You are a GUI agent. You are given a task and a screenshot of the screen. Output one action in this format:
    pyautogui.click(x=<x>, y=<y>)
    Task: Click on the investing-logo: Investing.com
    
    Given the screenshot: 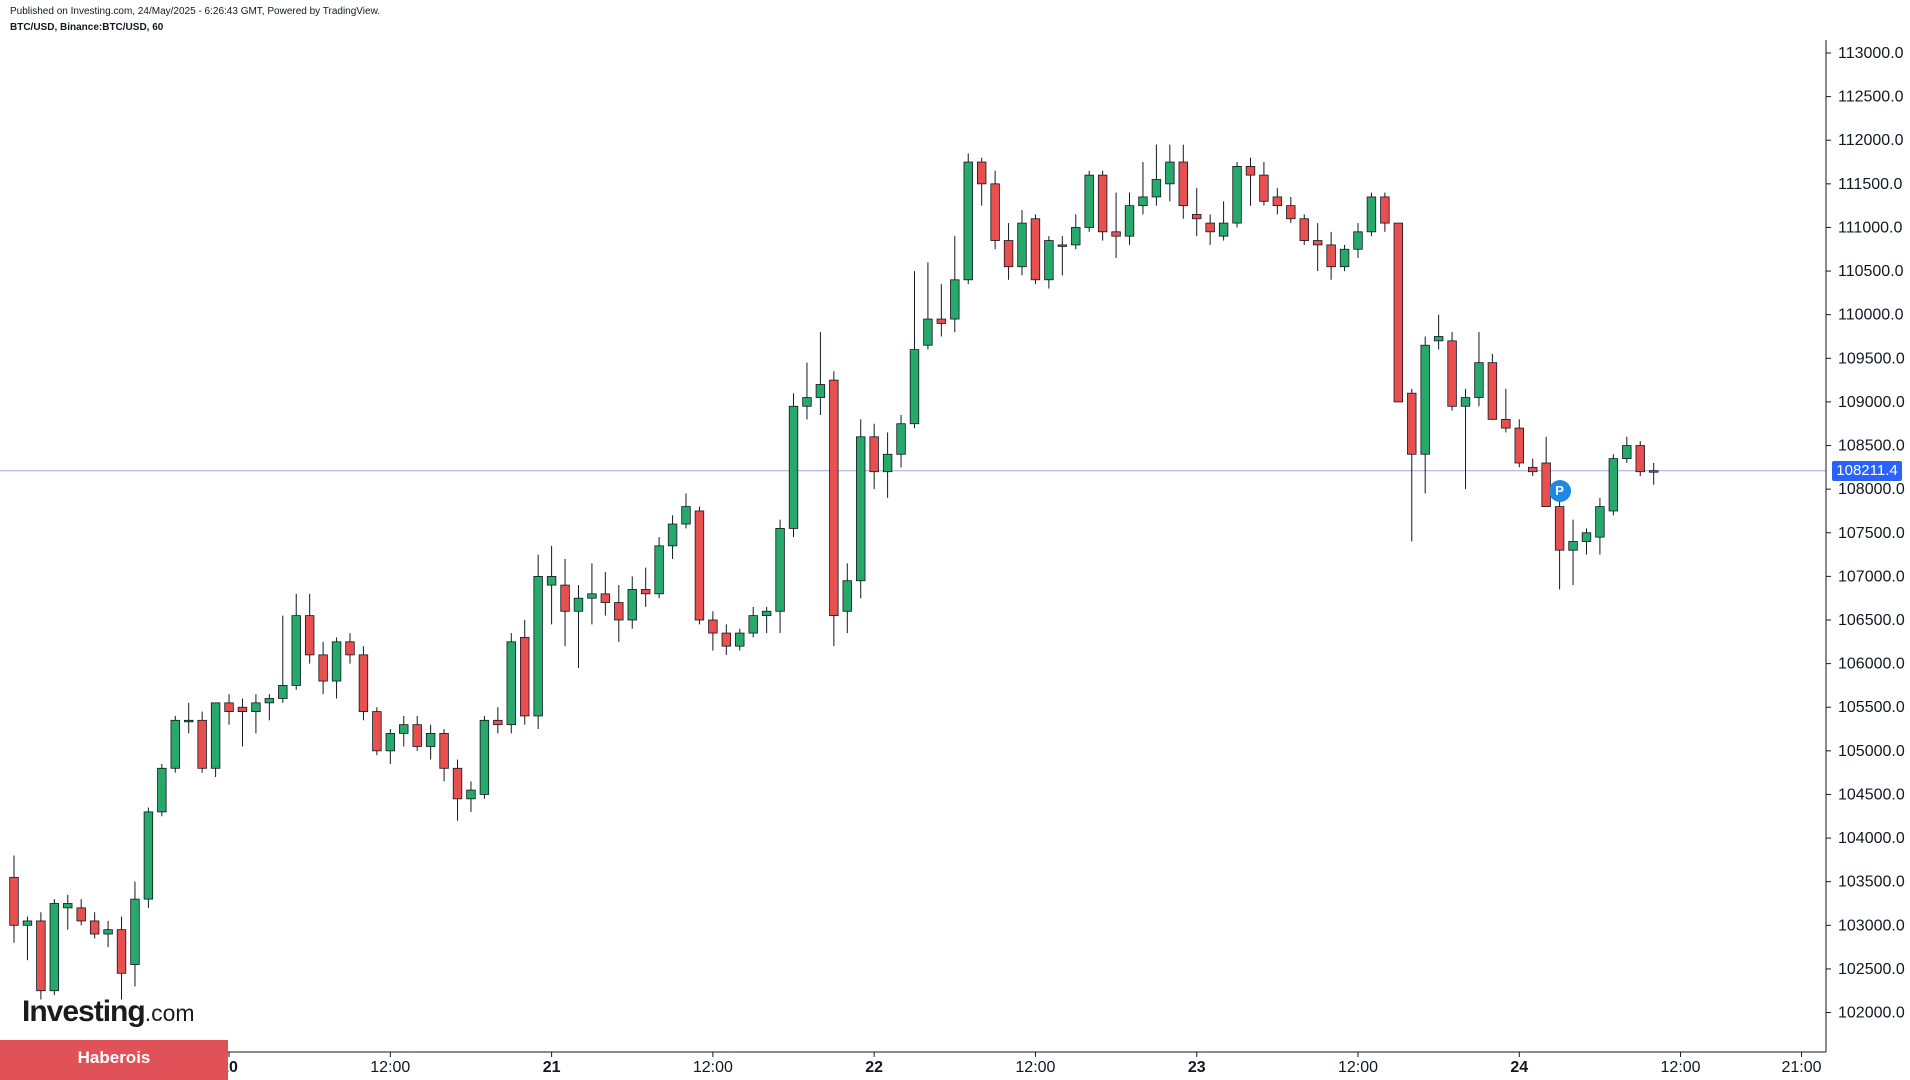 What is the action you would take?
    pyautogui.click(x=108, y=1012)
    